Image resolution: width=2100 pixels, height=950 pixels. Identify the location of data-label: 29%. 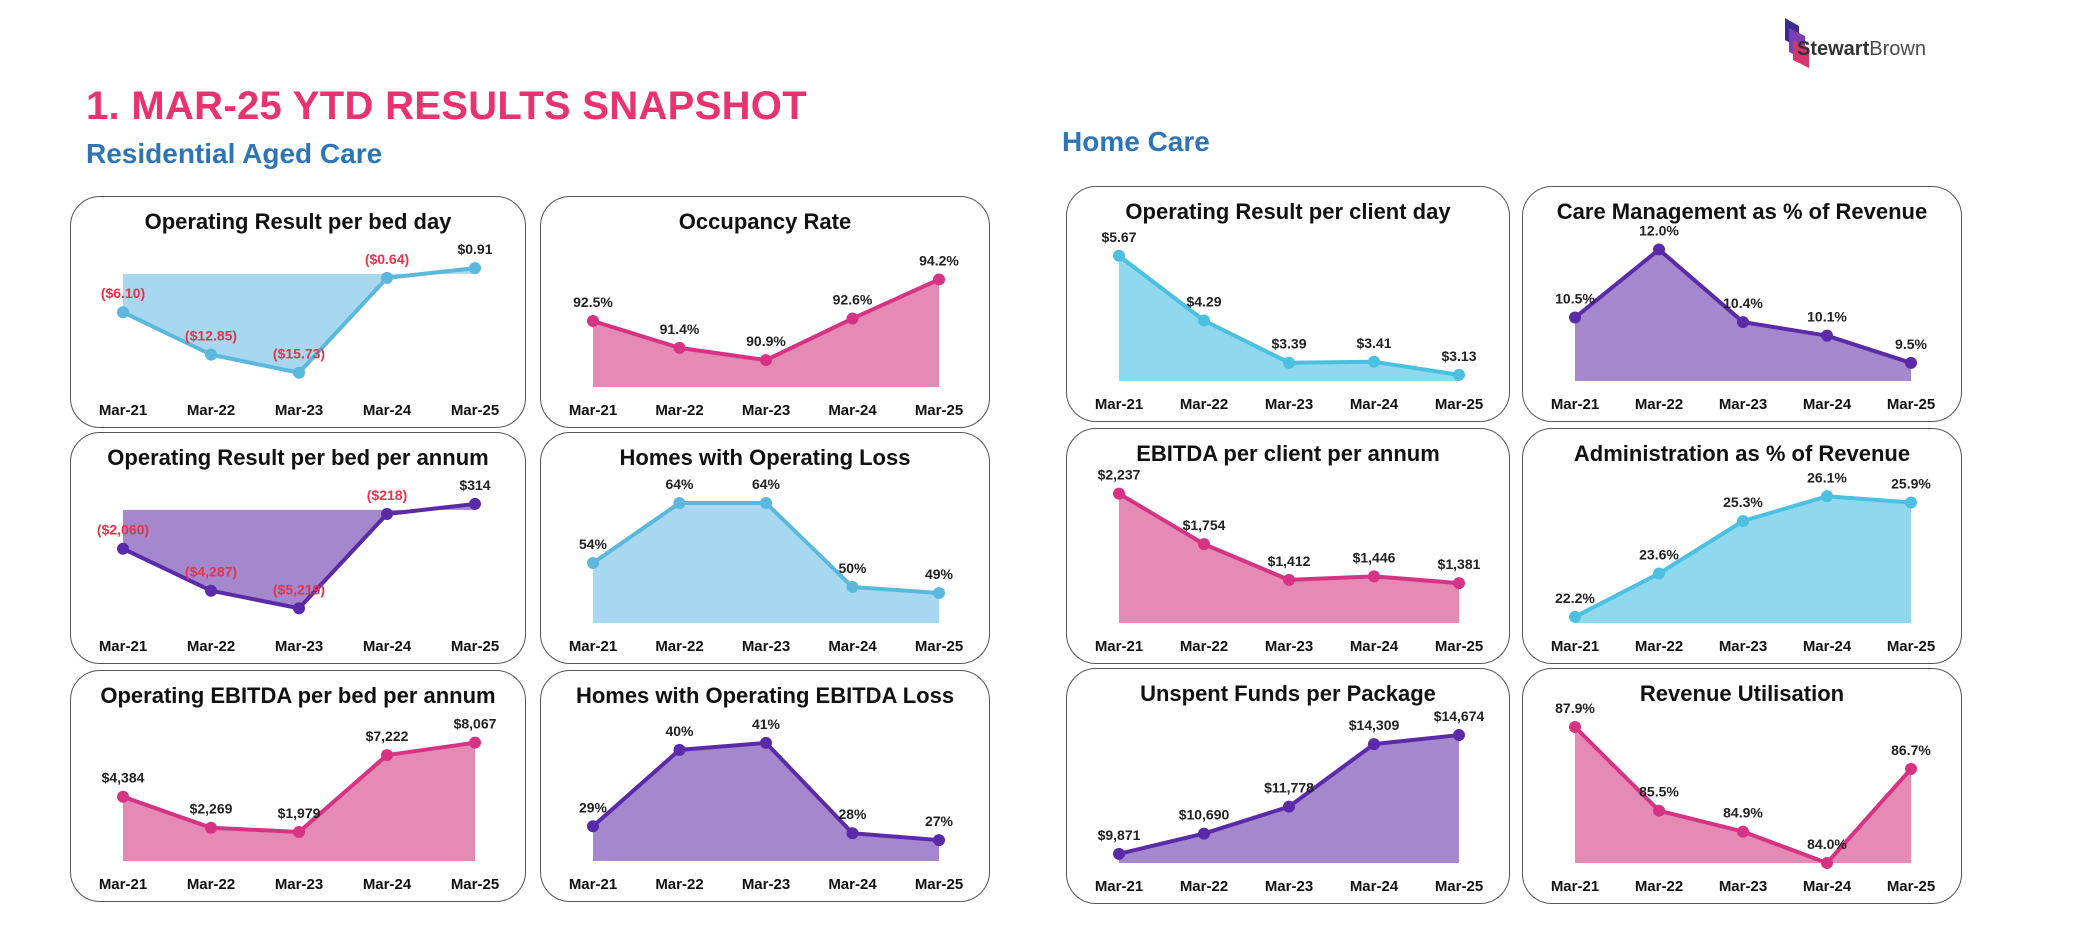
(593, 807).